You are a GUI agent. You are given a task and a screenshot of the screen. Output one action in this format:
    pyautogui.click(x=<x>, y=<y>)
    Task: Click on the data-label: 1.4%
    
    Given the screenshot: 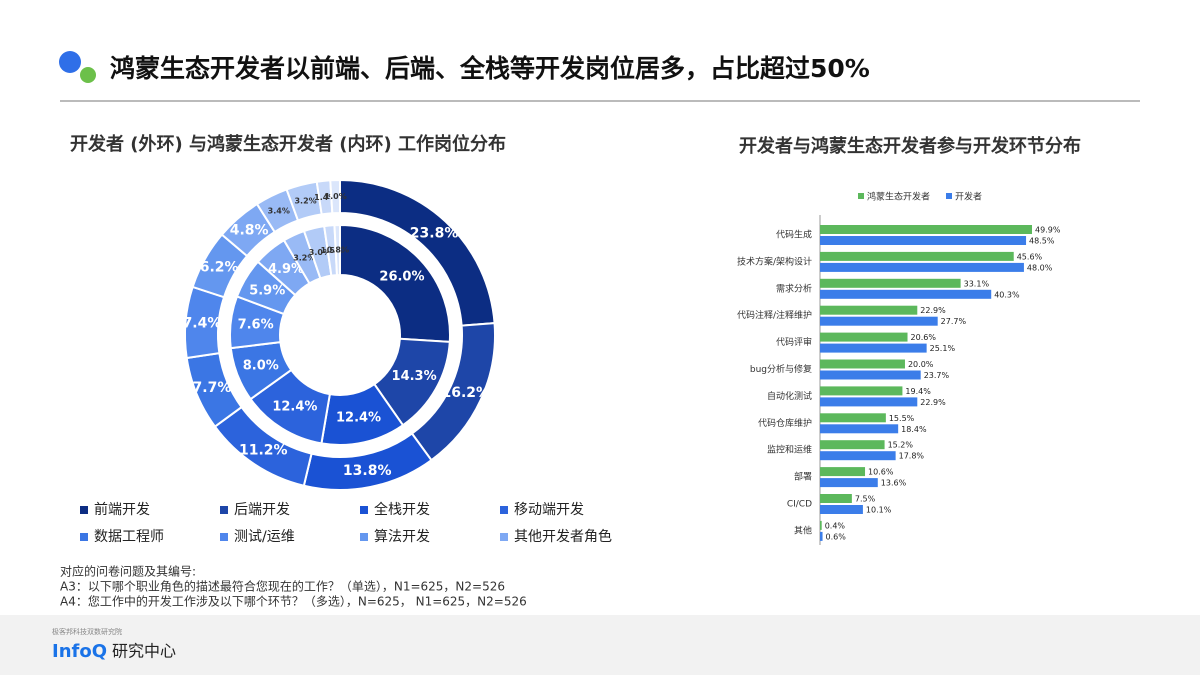 What is the action you would take?
    pyautogui.click(x=325, y=197)
    